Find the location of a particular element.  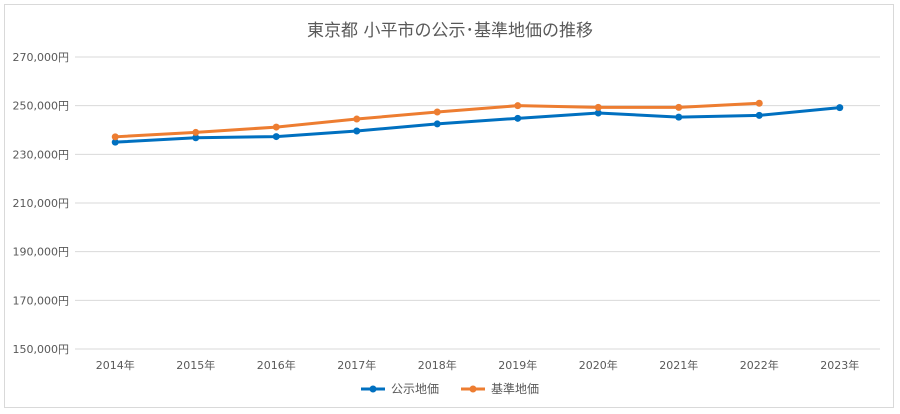

y-tick-label: 210,000円 is located at coordinates (41, 203).